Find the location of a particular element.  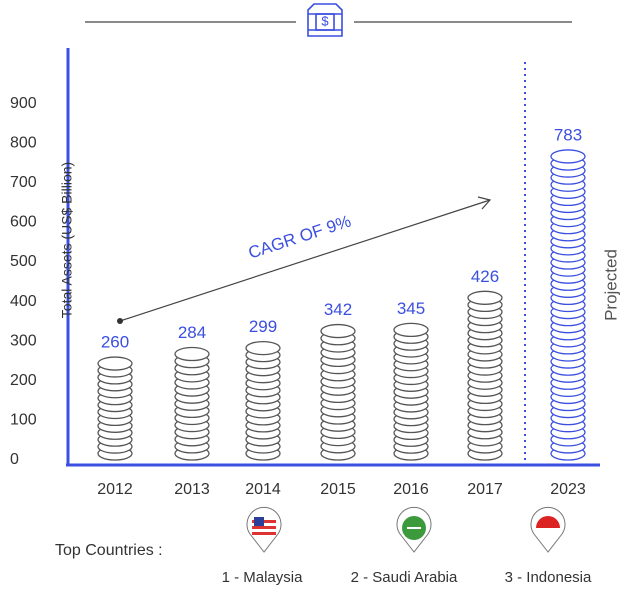

country-label: 2 - Saudi Arabia is located at coordinates (404, 577).